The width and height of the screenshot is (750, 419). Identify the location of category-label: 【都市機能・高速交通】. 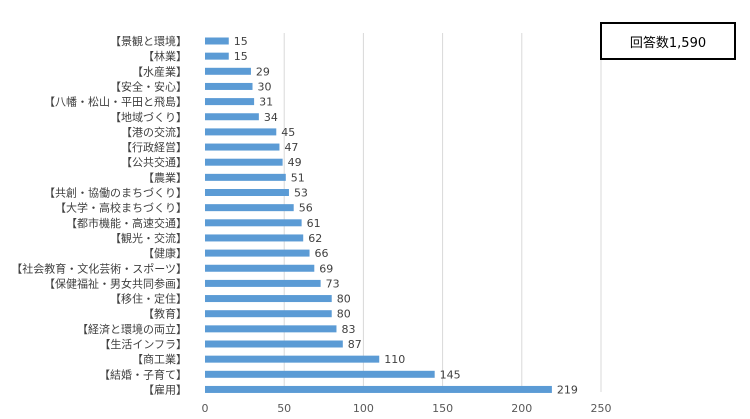
(126, 223).